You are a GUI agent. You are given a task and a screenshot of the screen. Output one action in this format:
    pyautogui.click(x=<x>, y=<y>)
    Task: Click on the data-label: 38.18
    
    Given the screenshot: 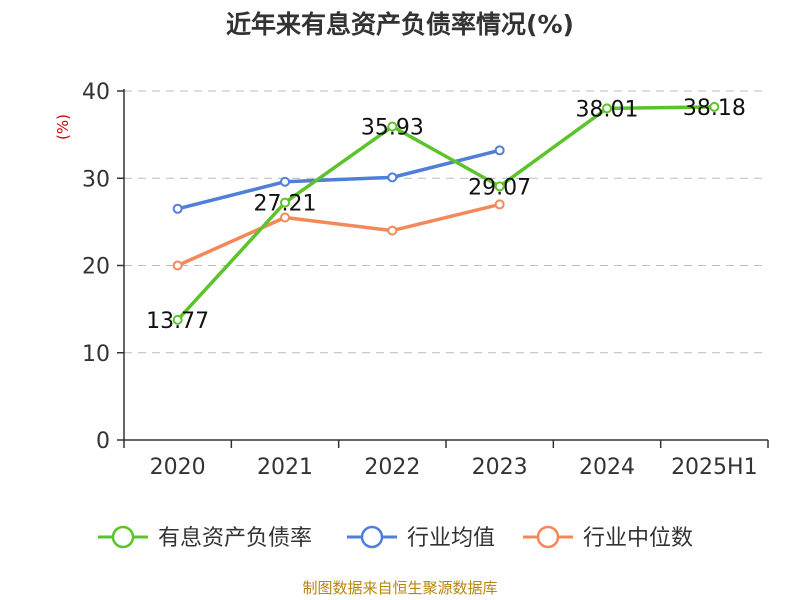 What is the action you would take?
    pyautogui.click(x=714, y=108)
    